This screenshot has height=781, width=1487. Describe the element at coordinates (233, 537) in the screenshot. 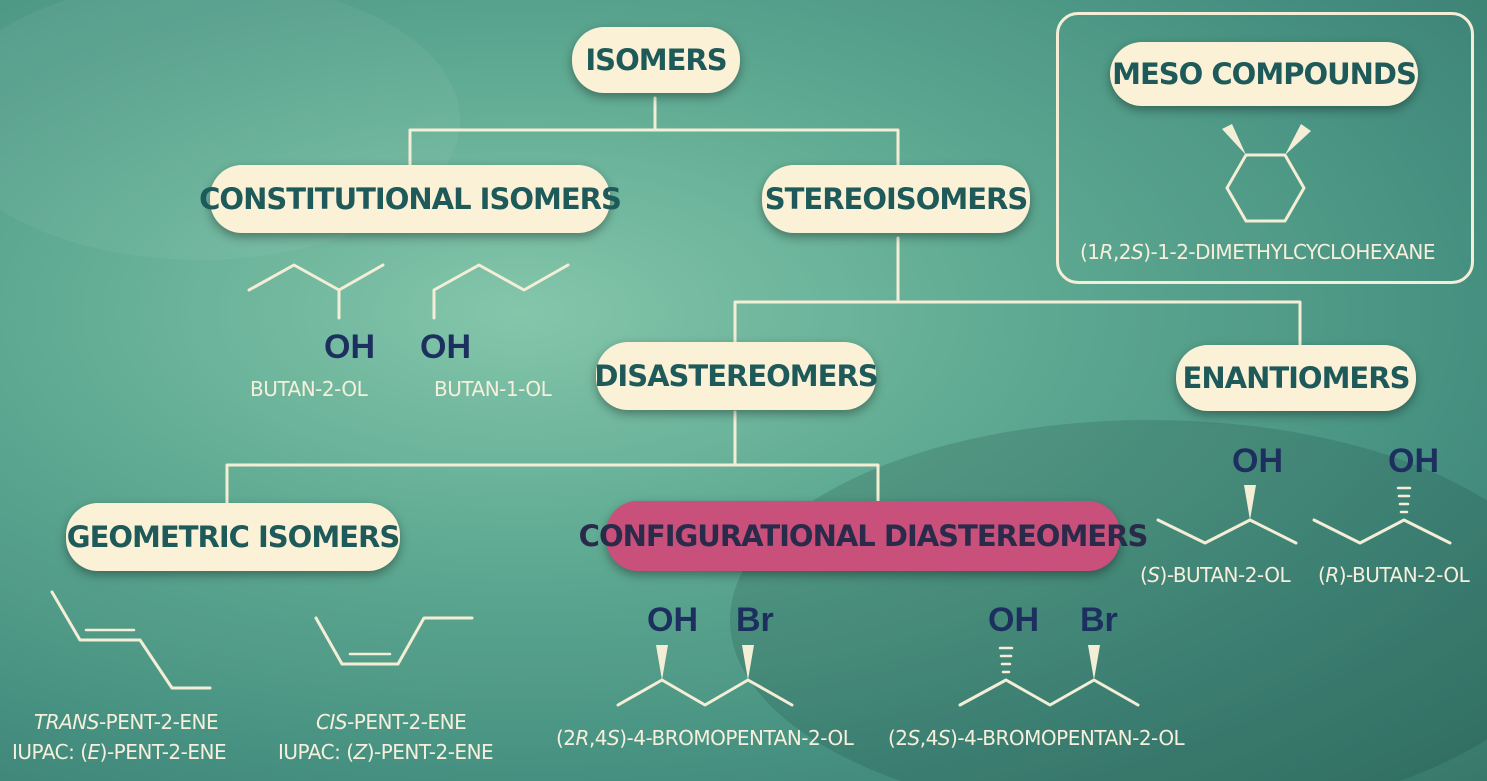

I see `node-geometric-isomers: GEOMETRIC ISOMERS` at that location.